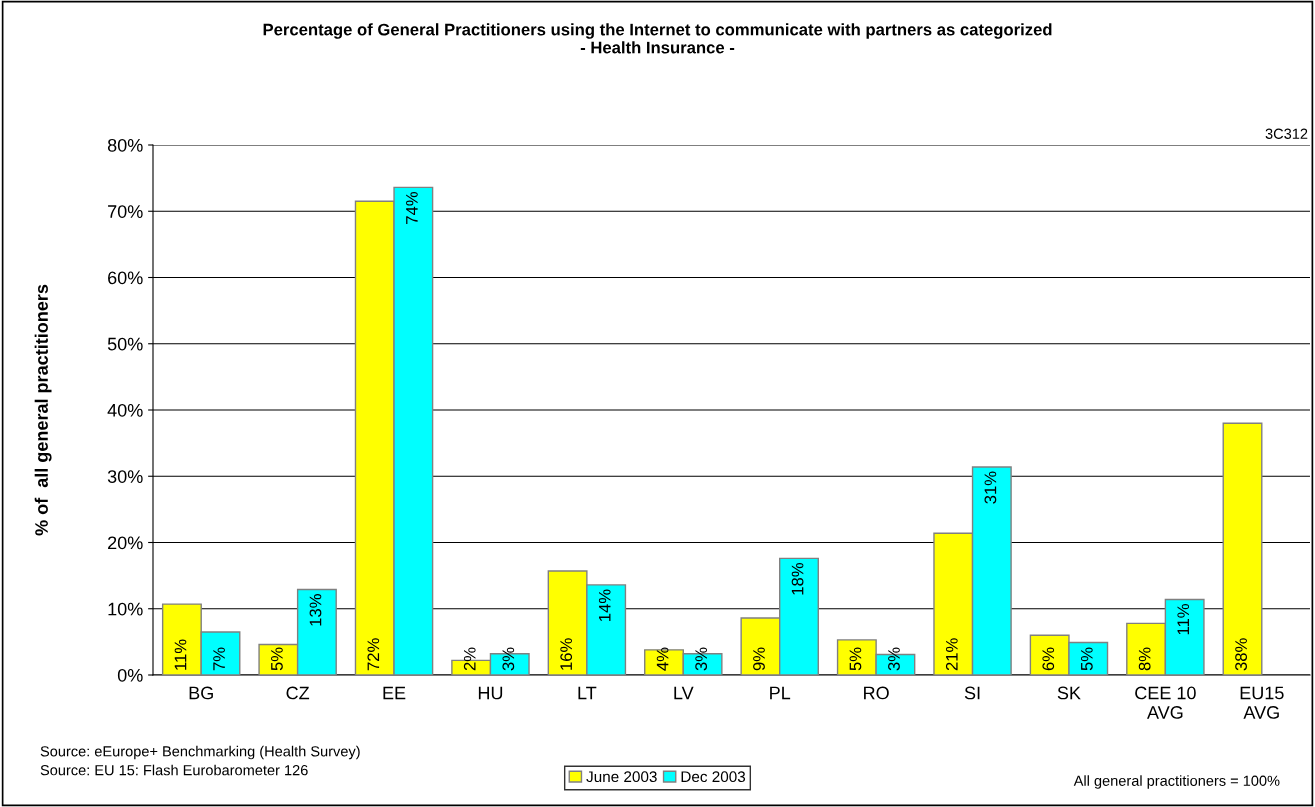 The image size is (1315, 807). I want to click on y-tick-label: 60%, so click(125, 278).